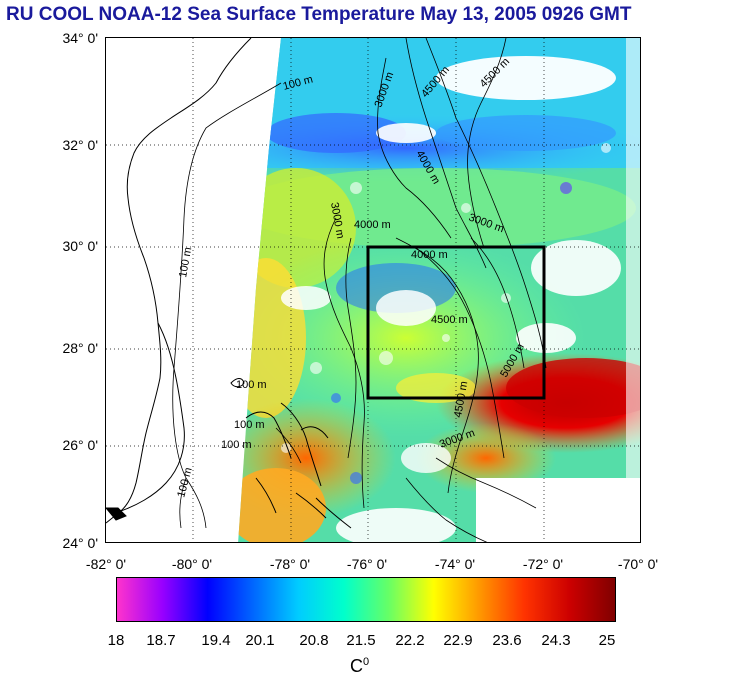 Image resolution: width=734 pixels, height=680 pixels. Describe the element at coordinates (216, 640) in the screenshot. I see `colorbar-tick: 19.4` at that location.